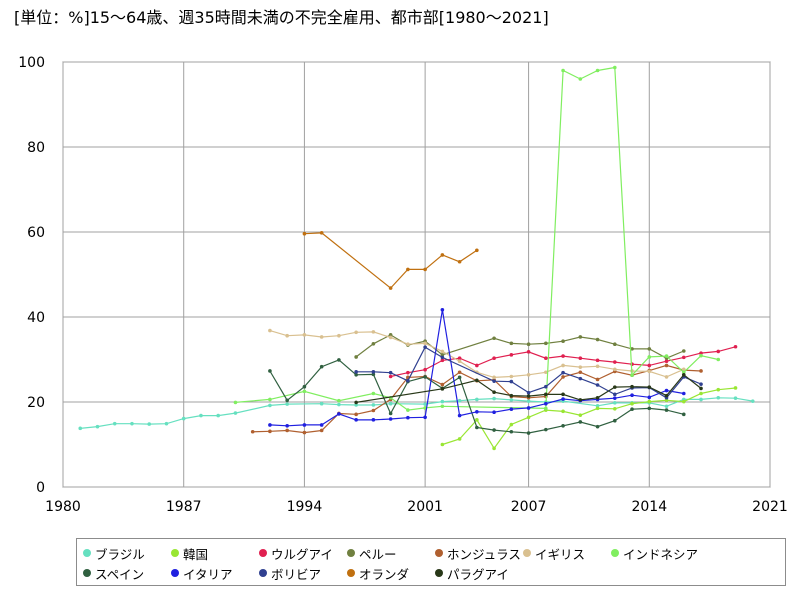  What do you see at coordinates (63, 507) in the screenshot?
I see `x-tick-label: 1980` at bounding box center [63, 507].